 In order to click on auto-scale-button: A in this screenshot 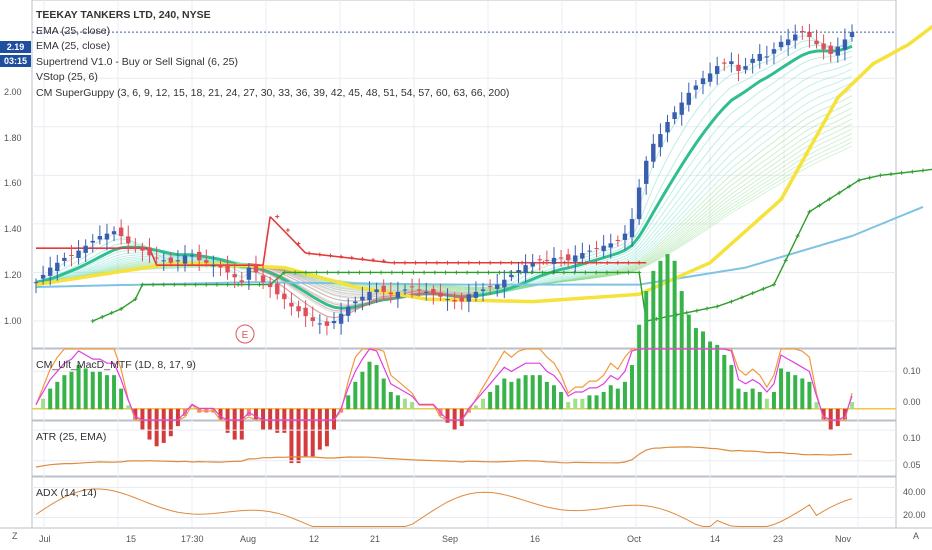, I will do `click(916, 536)`.